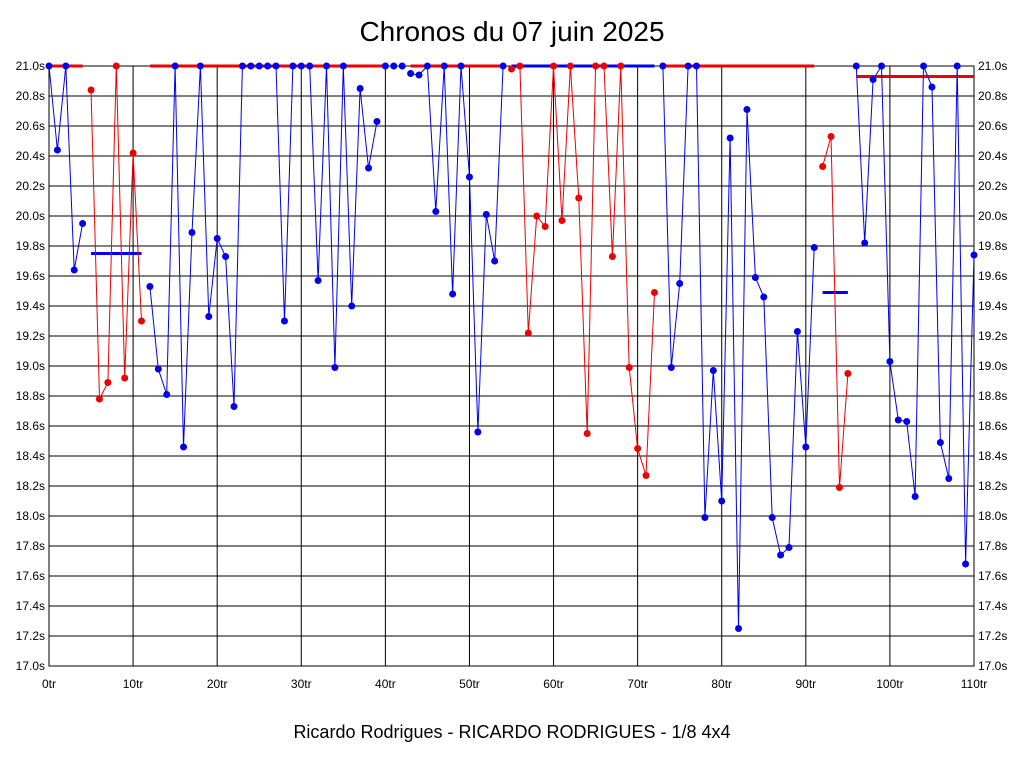 The width and height of the screenshot is (1024, 768). What do you see at coordinates (30, 306) in the screenshot?
I see `y-tick-label: 19.4s` at bounding box center [30, 306].